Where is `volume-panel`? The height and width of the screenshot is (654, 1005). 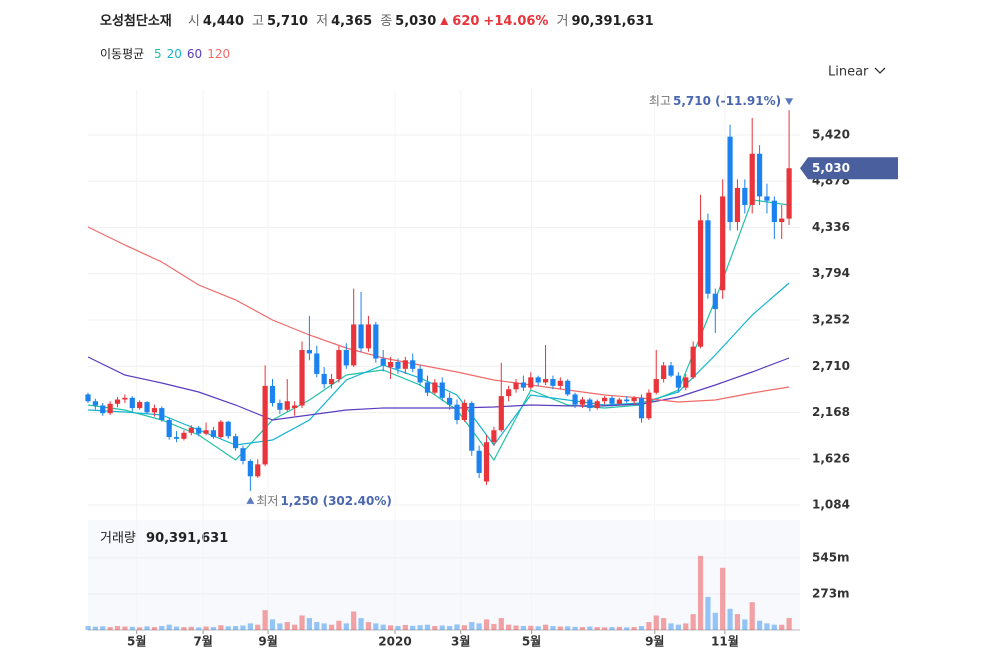 volume-panel is located at coordinates (444, 575).